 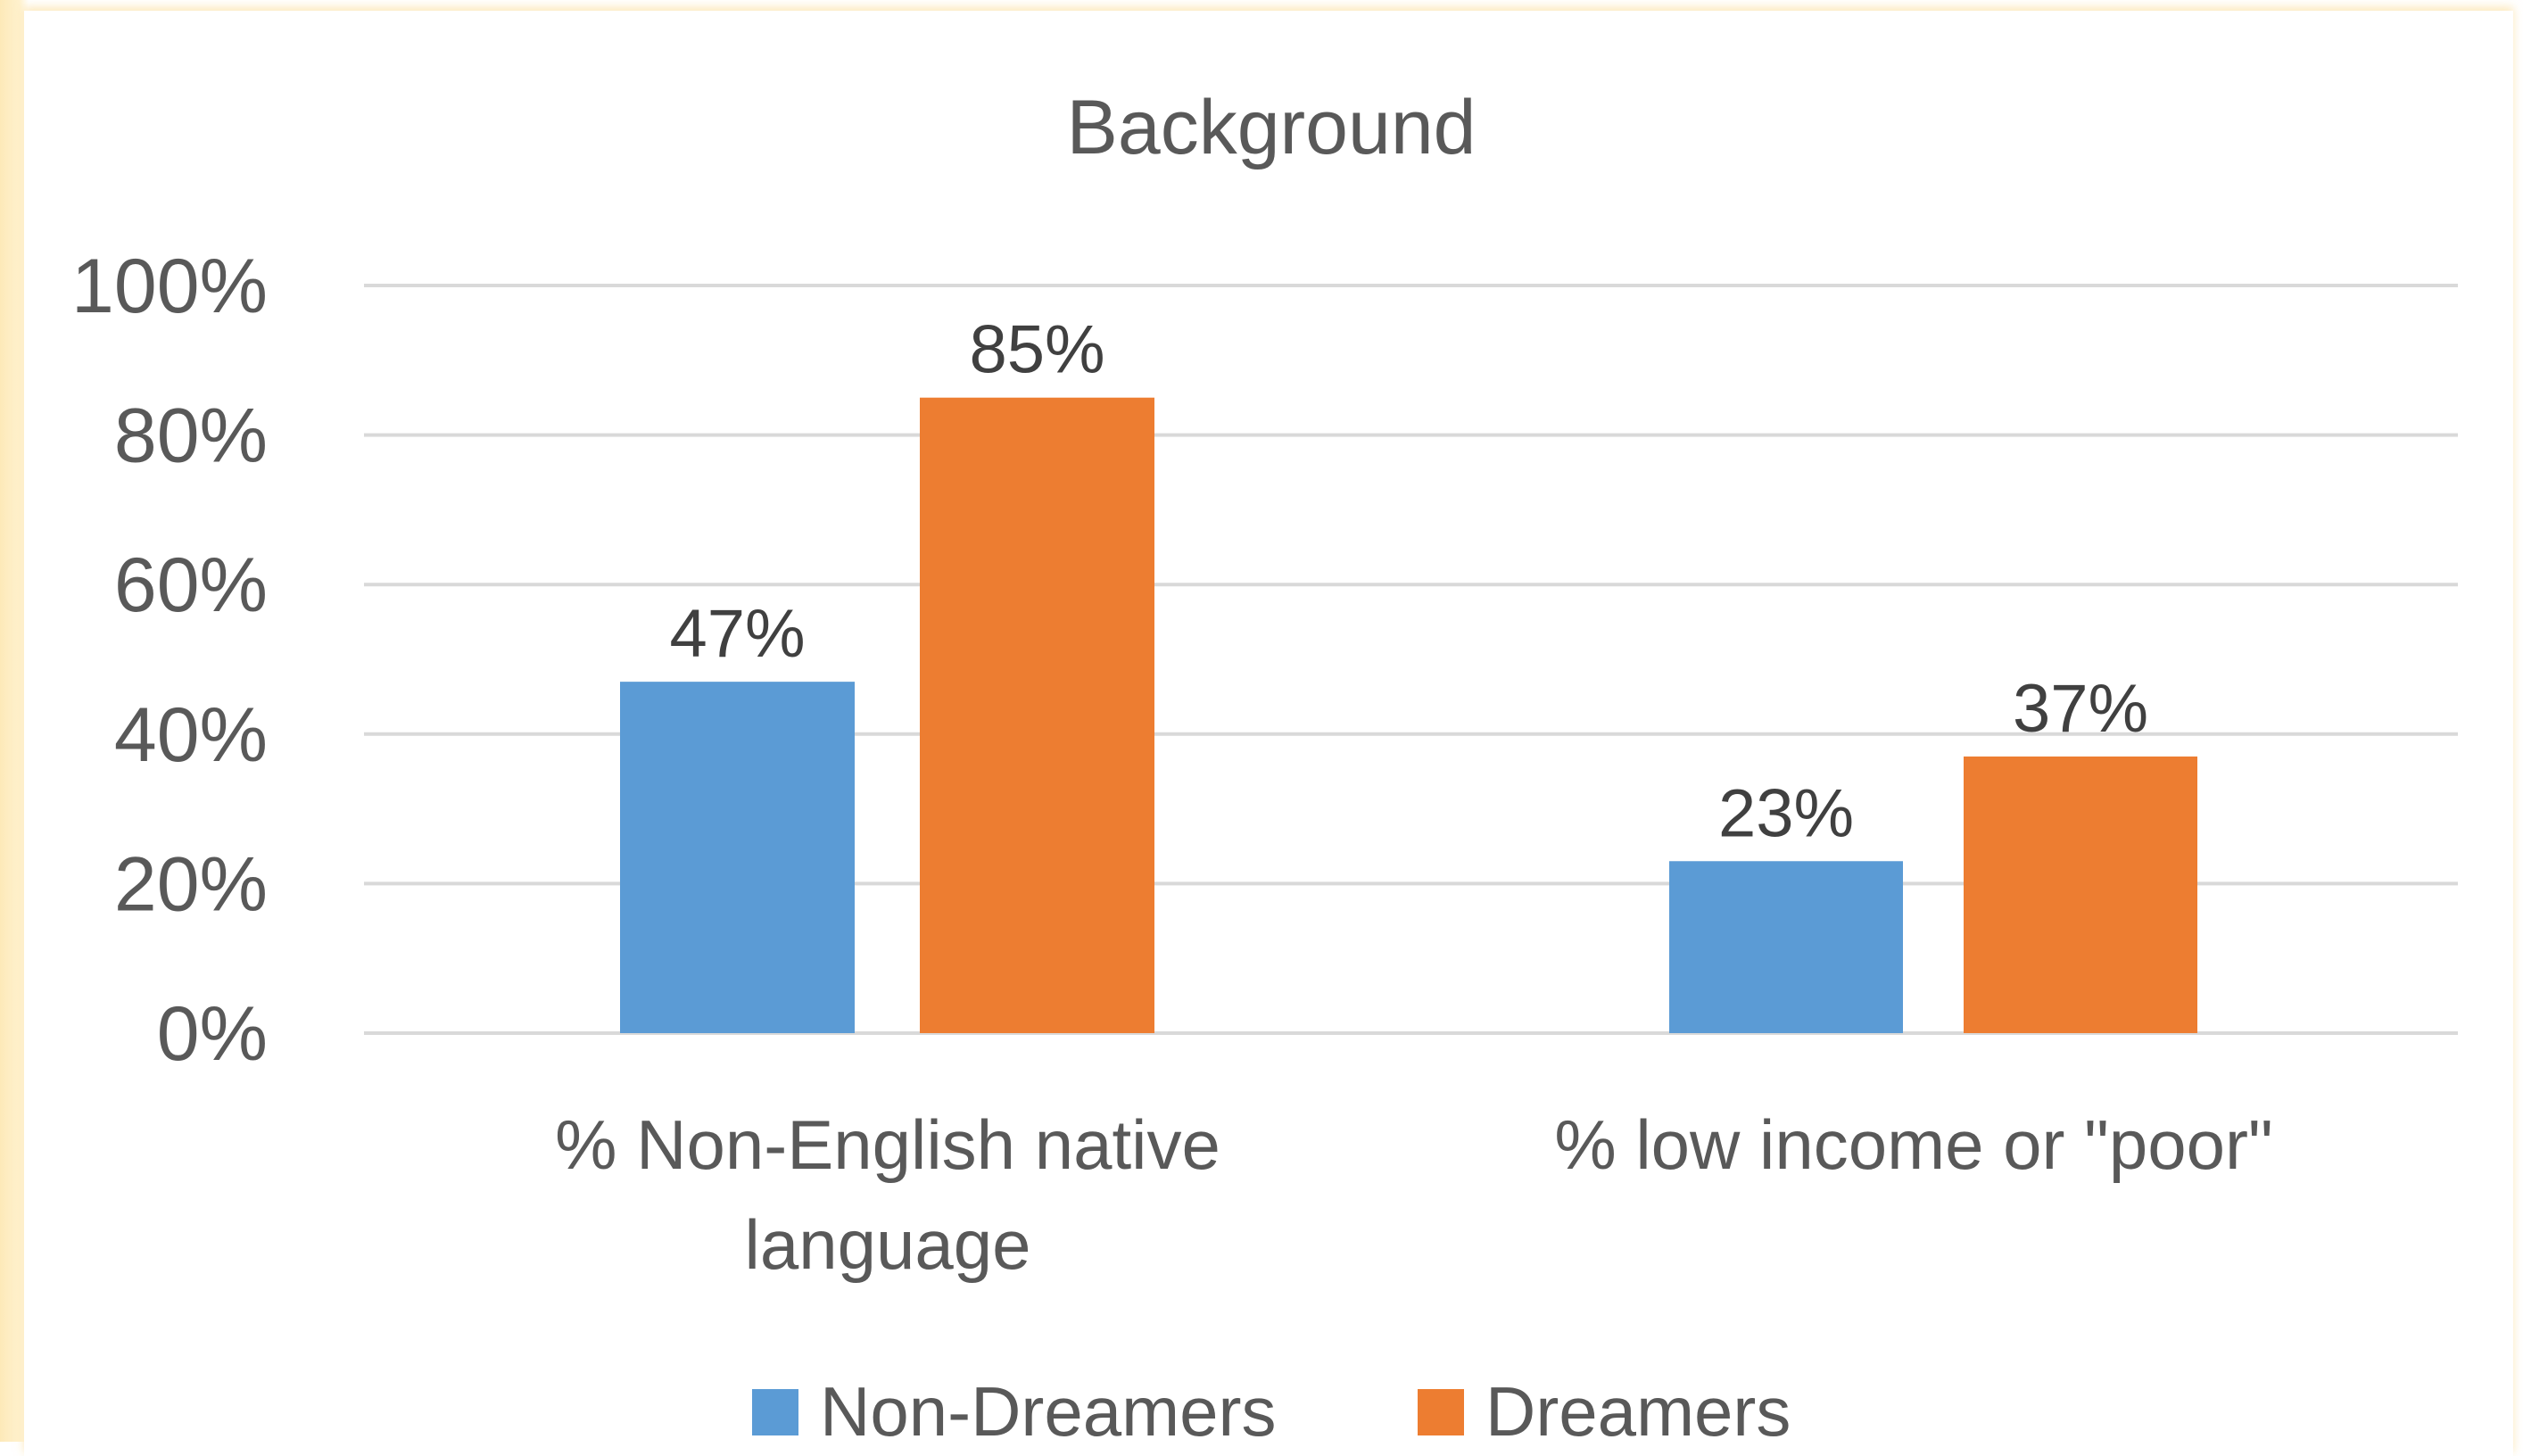 I want to click on legend: Non-Dreamers Dreamers, so click(x=1271, y=1407).